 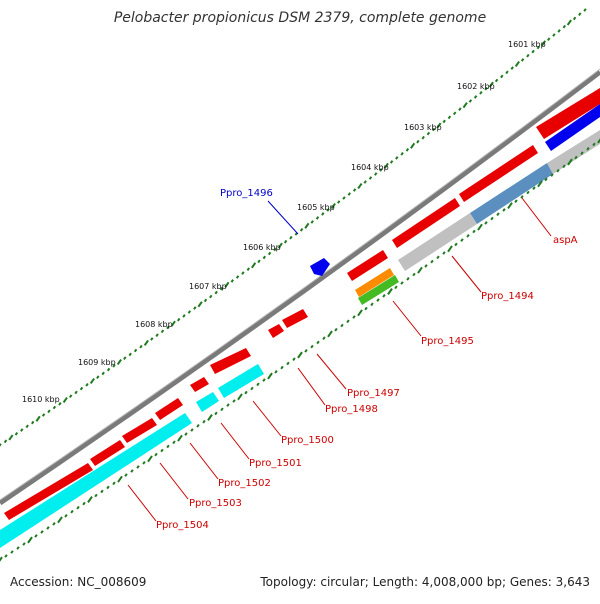 I want to click on gene-label-ppro-1502: Ppro_1502, so click(x=244, y=483).